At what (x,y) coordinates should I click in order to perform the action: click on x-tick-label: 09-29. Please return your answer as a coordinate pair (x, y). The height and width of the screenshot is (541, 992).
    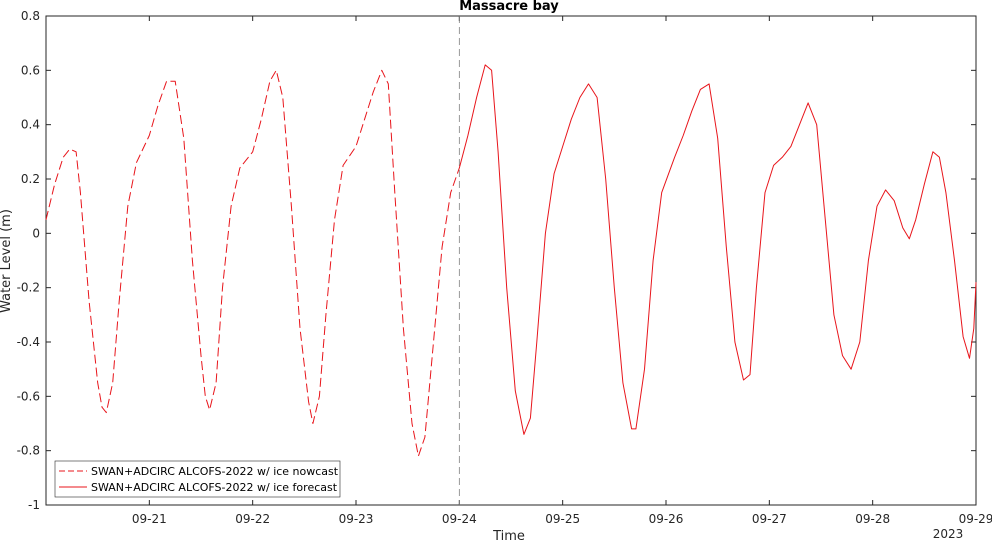
    Looking at the image, I should click on (975, 519).